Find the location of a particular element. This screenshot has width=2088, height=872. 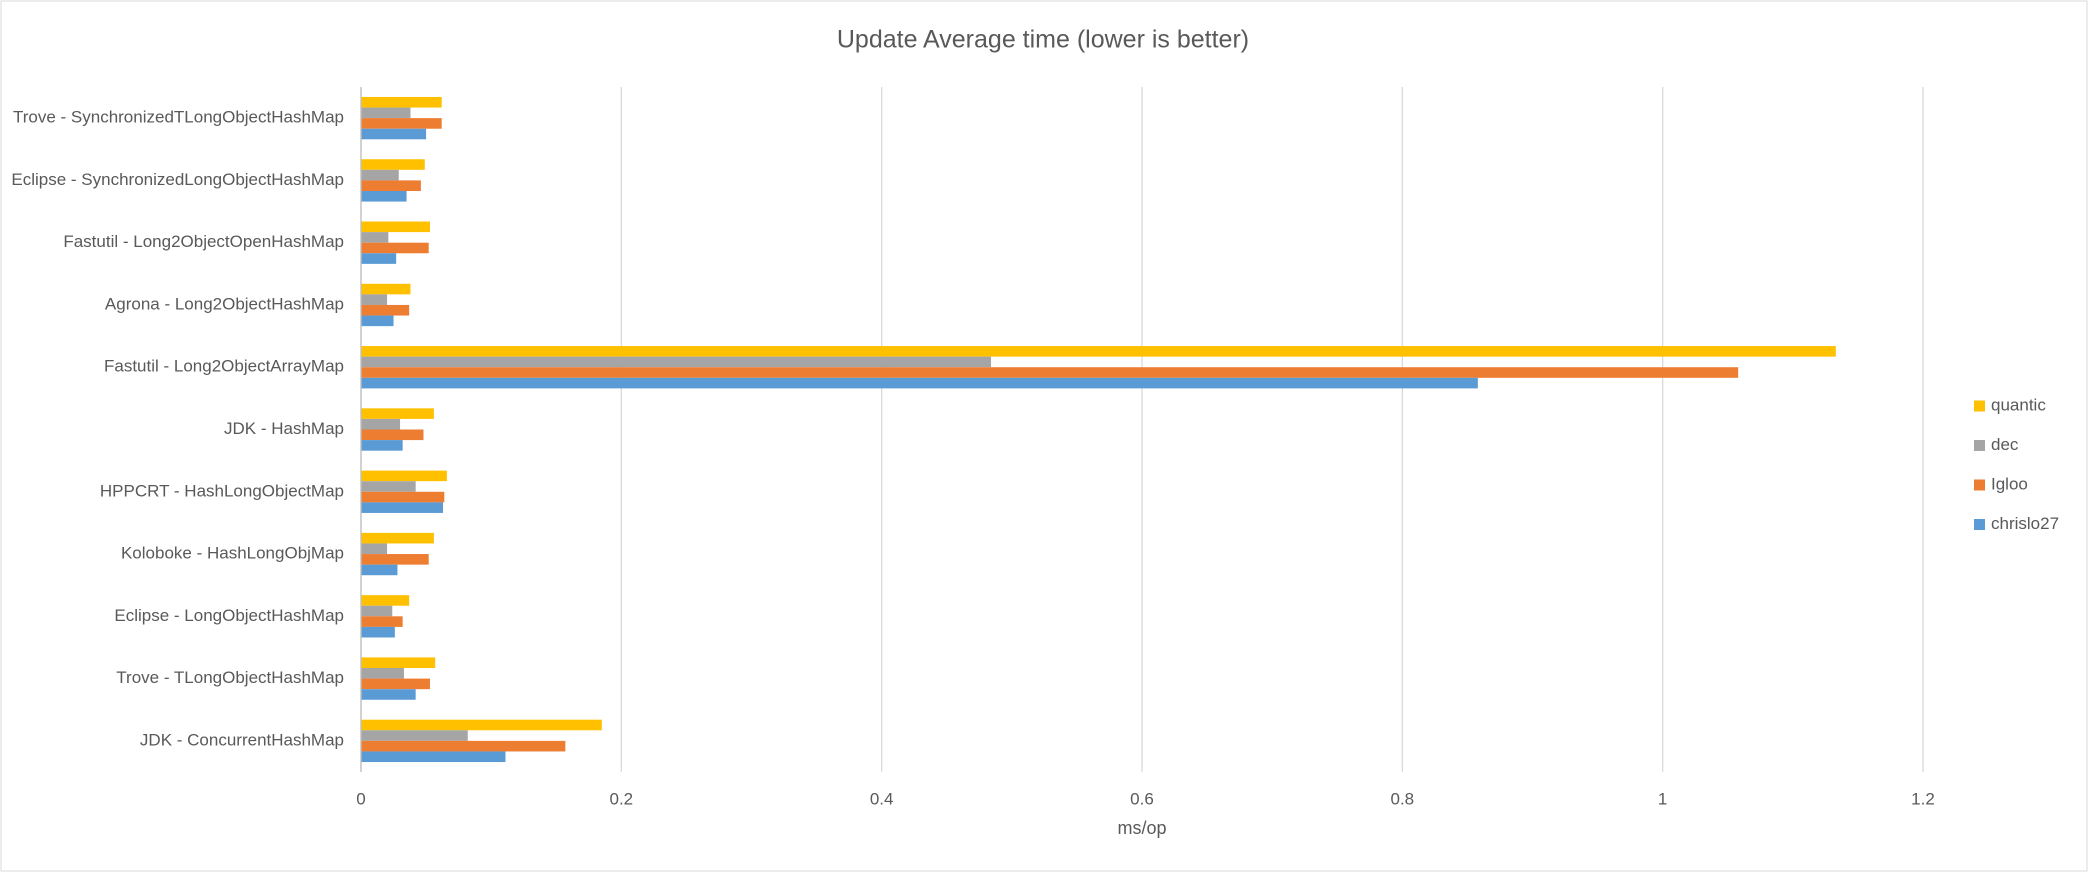

legend-label: Igloo is located at coordinates (2009, 483).